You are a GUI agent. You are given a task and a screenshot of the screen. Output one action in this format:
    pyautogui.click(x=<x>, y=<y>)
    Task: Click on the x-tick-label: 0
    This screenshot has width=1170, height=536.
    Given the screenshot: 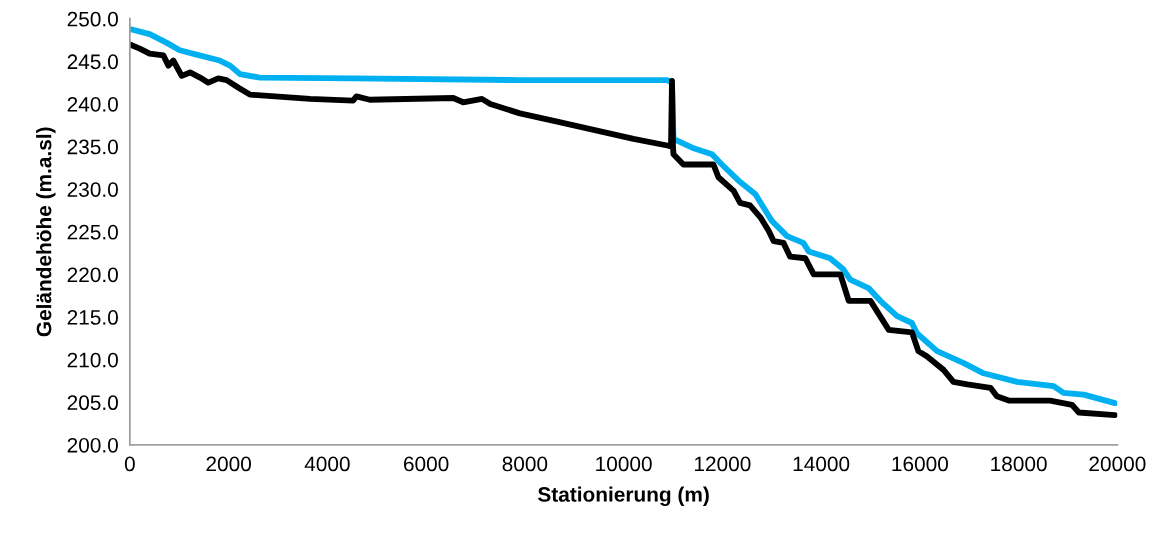 What is the action you would take?
    pyautogui.click(x=129, y=464)
    